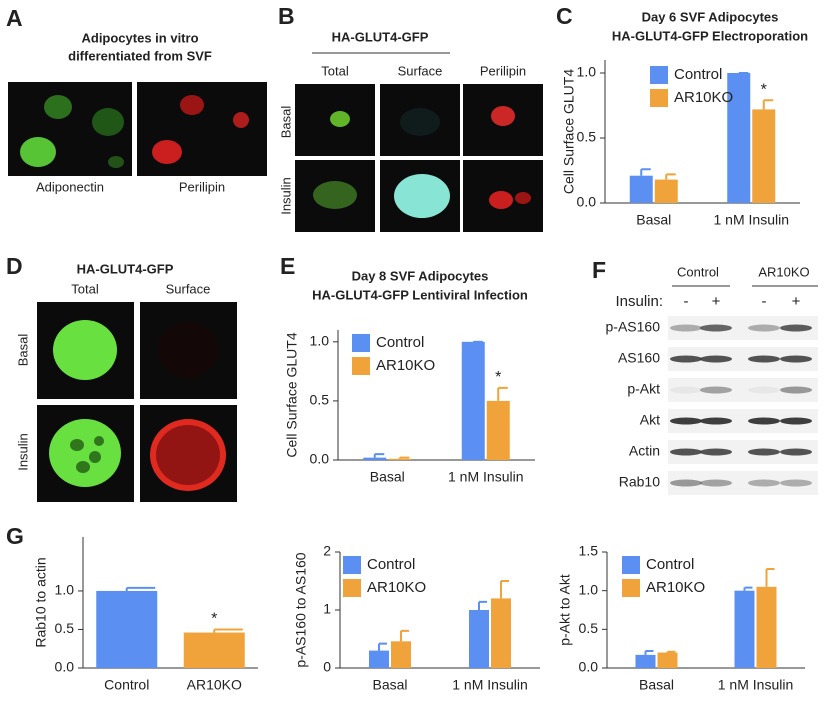 The height and width of the screenshot is (724, 825). Describe the element at coordinates (202, 186) in the screenshot. I see `caption: Perilipin` at that location.